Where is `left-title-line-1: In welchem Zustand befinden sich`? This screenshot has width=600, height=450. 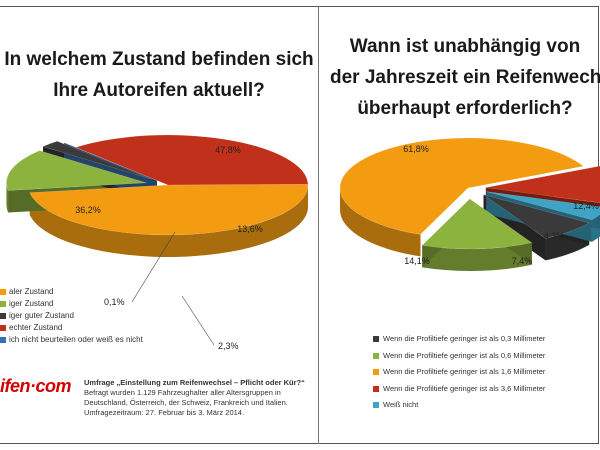
left-title-line-1: In welchem Zustand befinden sich is located at coordinates (159, 59).